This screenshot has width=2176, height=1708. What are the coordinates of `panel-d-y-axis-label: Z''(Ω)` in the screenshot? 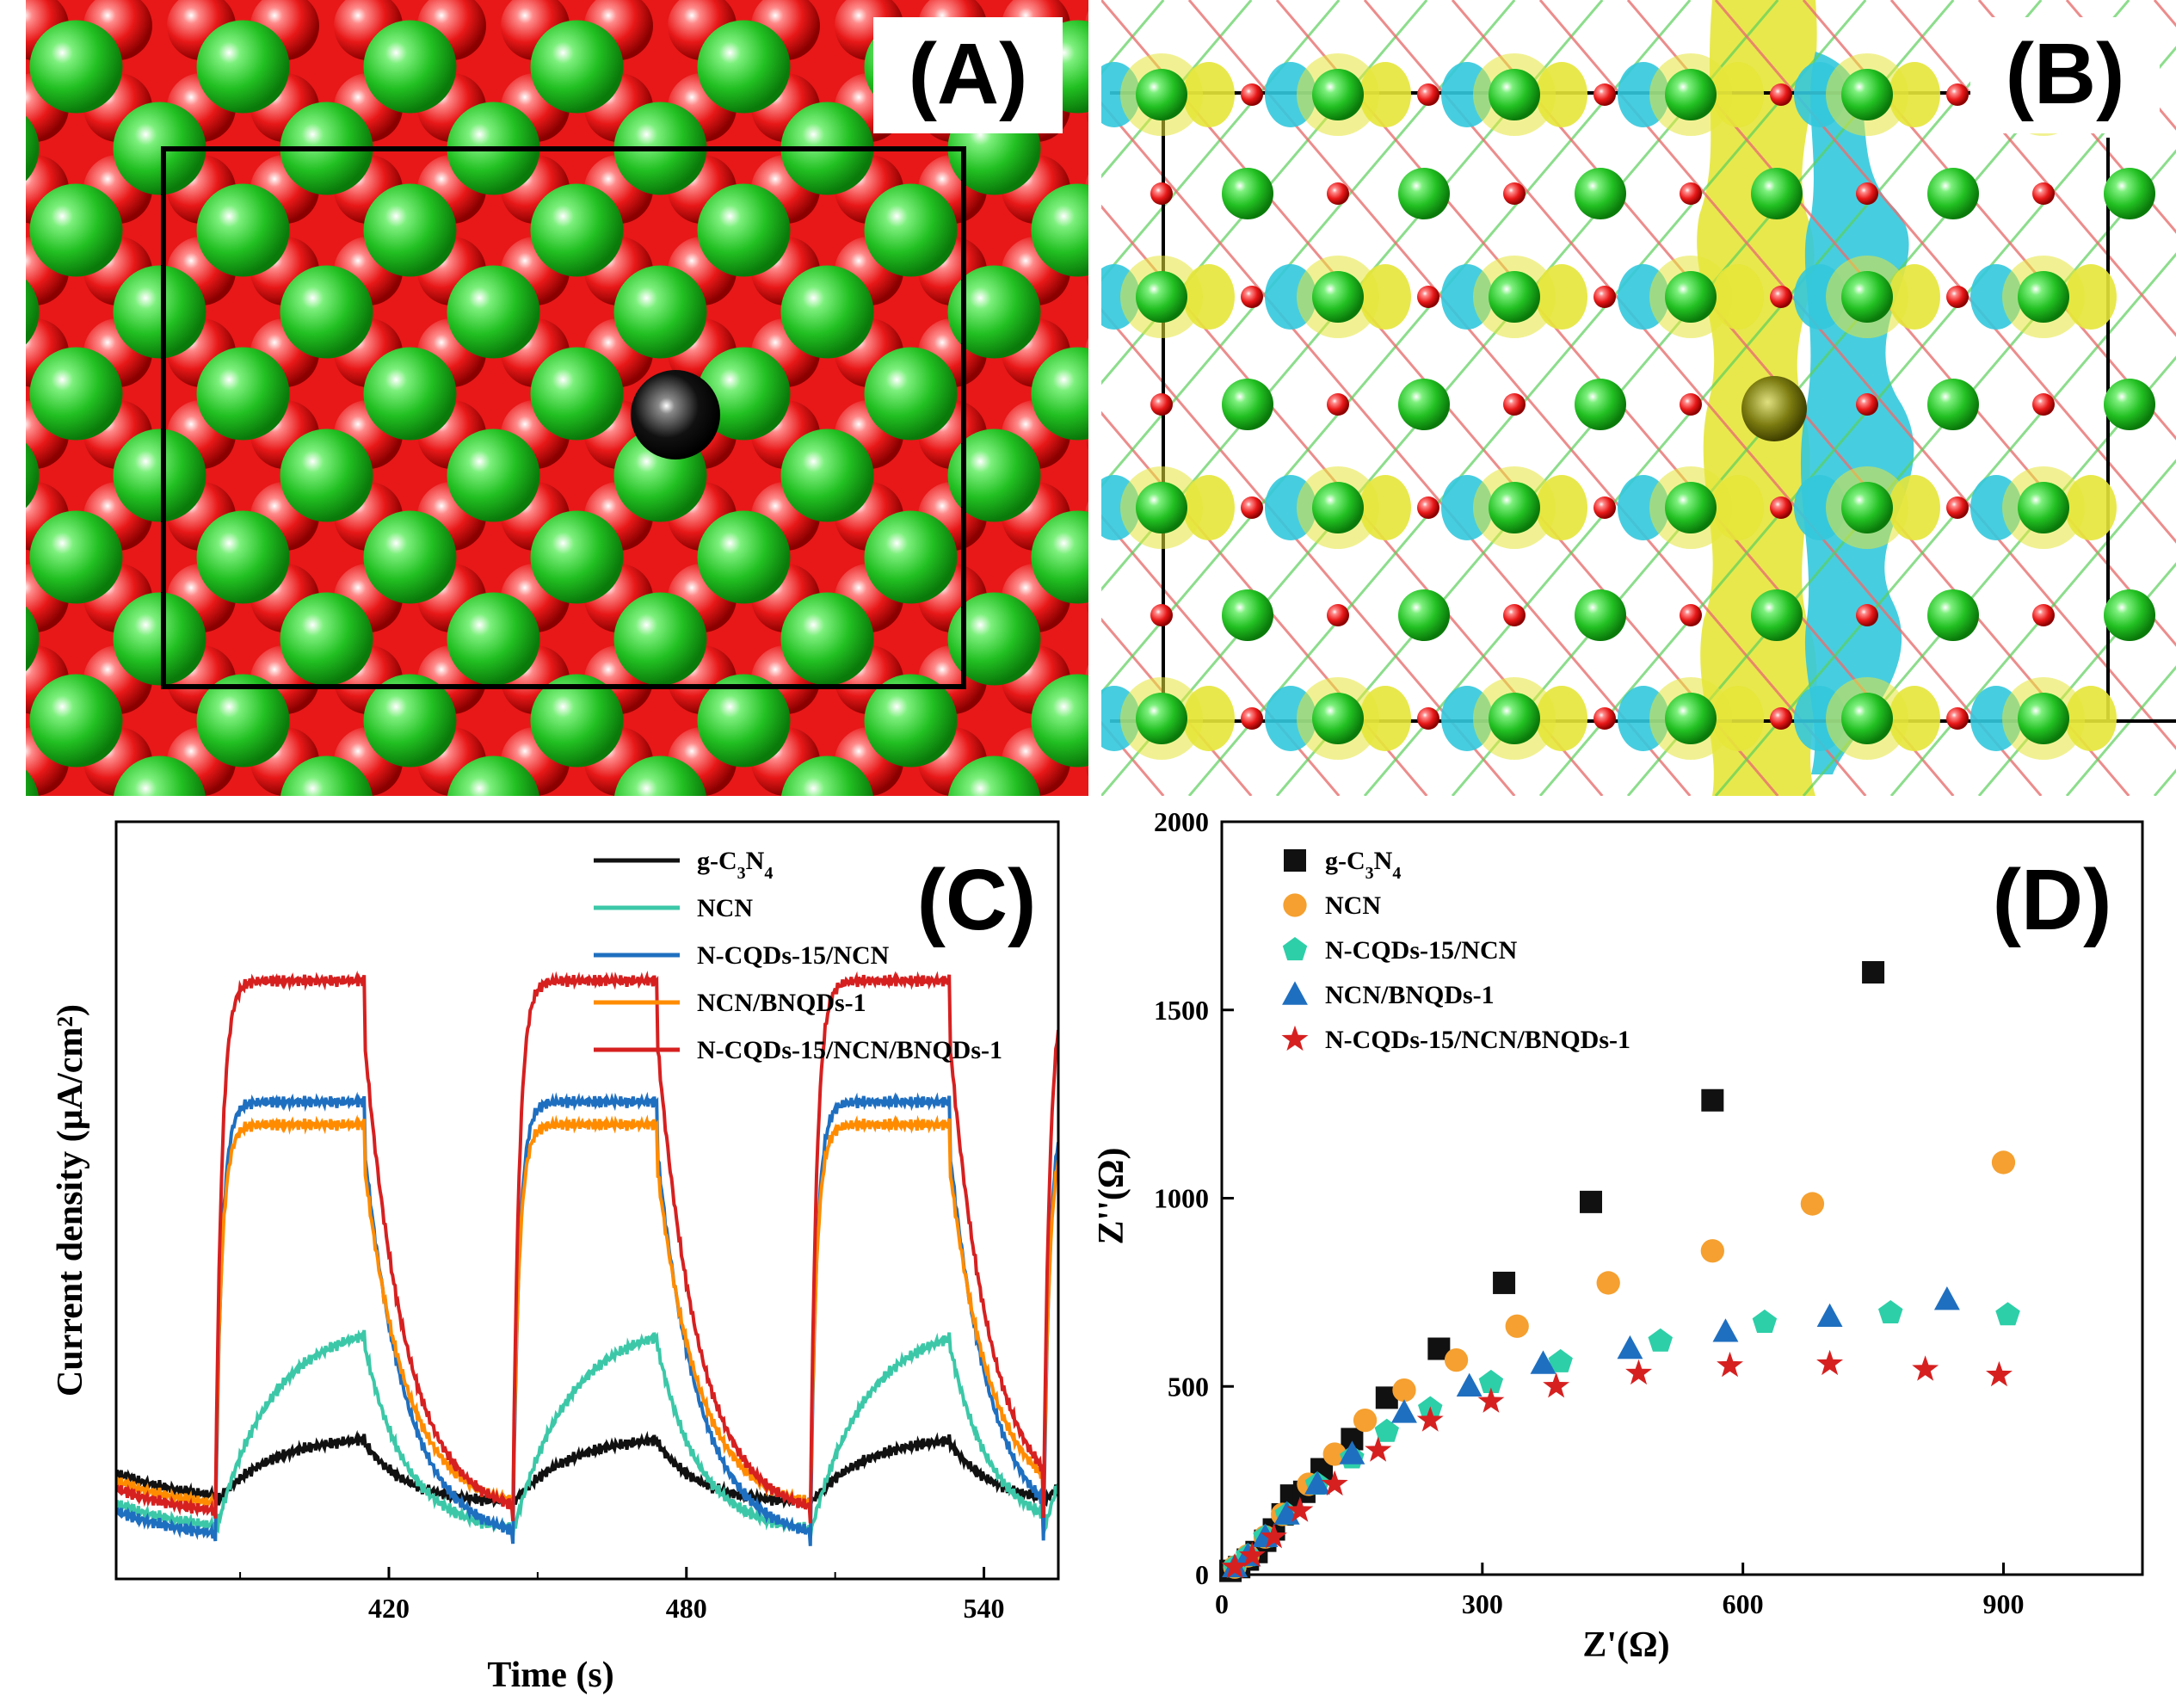 It's located at (1111, 1196).